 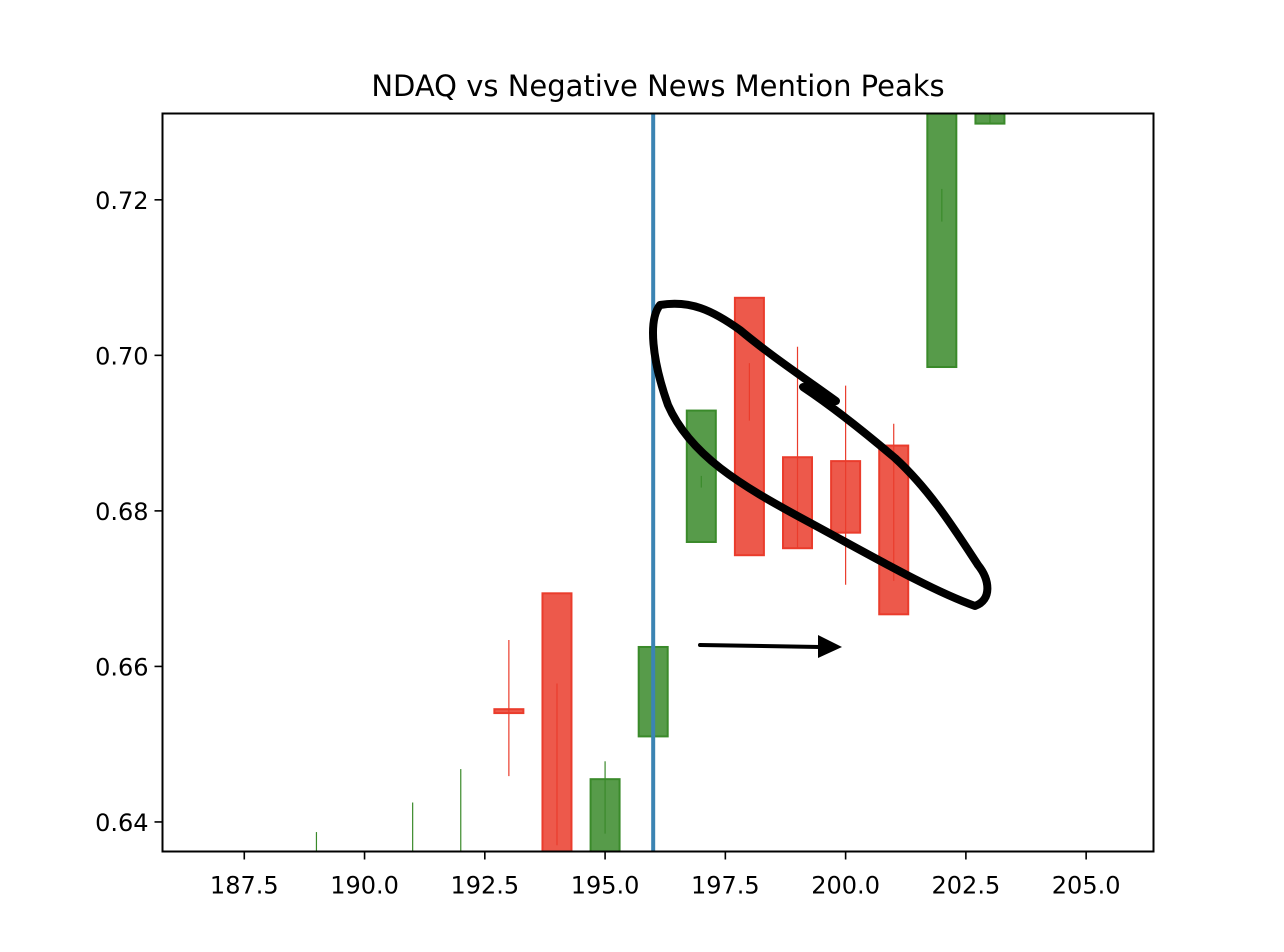 I want to click on x-tick-label: 187.5, so click(x=244, y=886).